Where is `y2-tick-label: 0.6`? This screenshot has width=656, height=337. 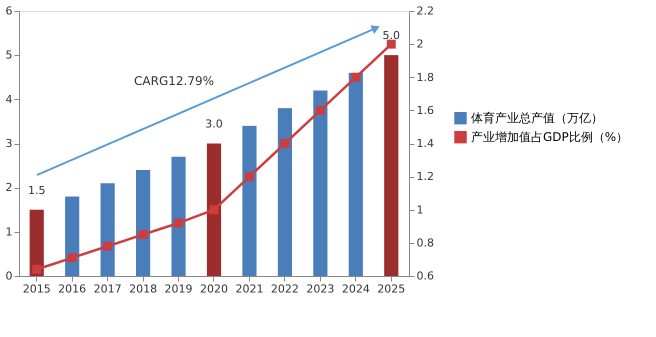 y2-tick-label: 0.6 is located at coordinates (425, 276).